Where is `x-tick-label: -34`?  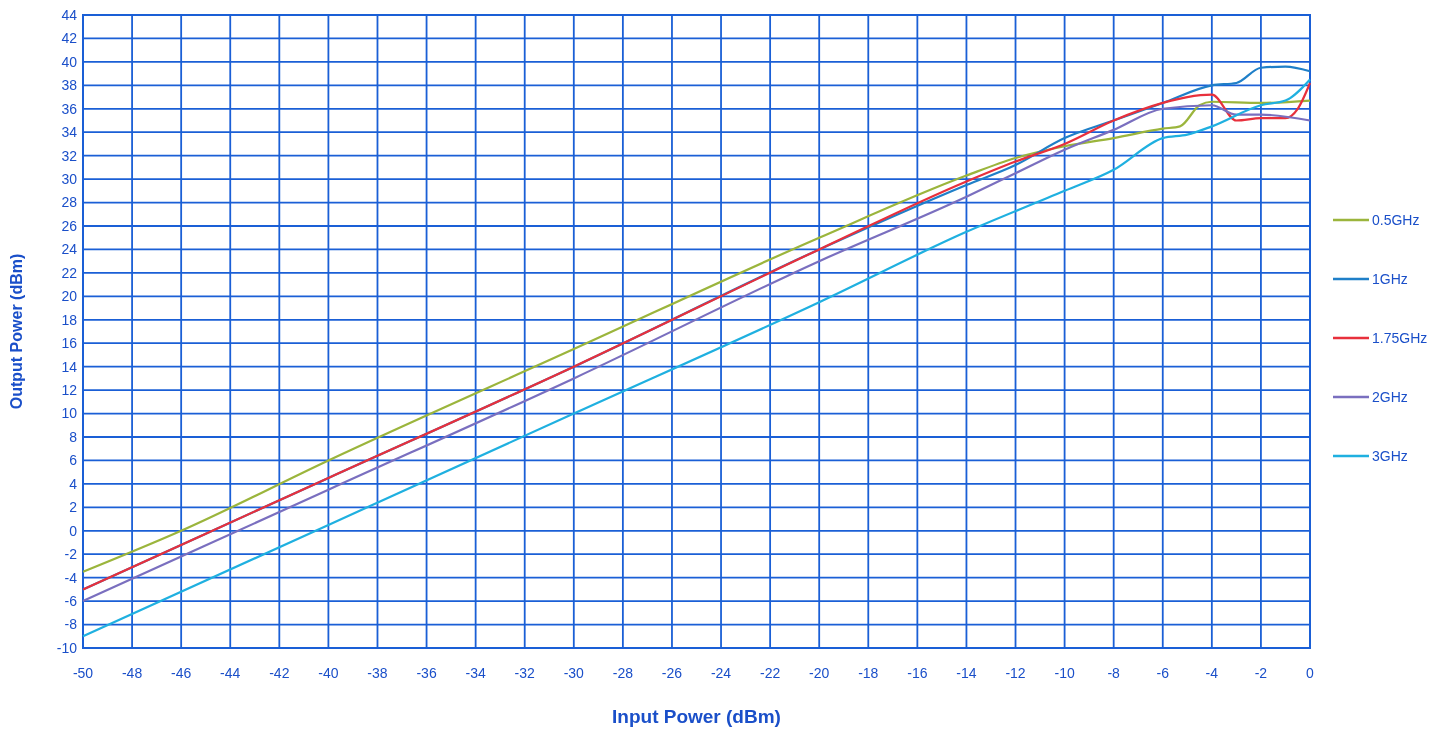
x-tick-label: -34 is located at coordinates (475, 673).